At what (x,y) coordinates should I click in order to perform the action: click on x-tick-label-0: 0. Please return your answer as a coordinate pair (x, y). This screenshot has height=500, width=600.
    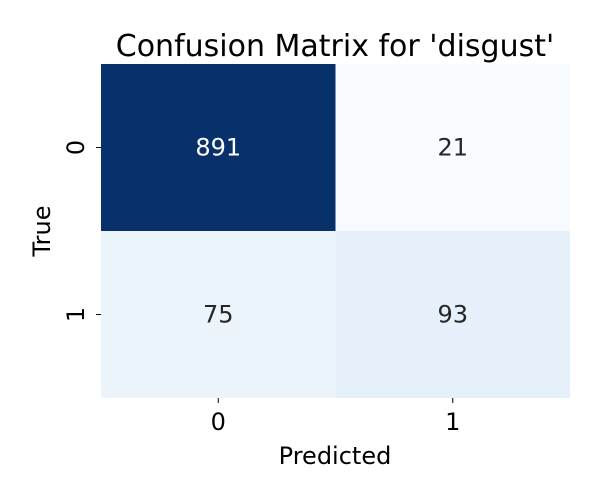
    Looking at the image, I should click on (218, 422).